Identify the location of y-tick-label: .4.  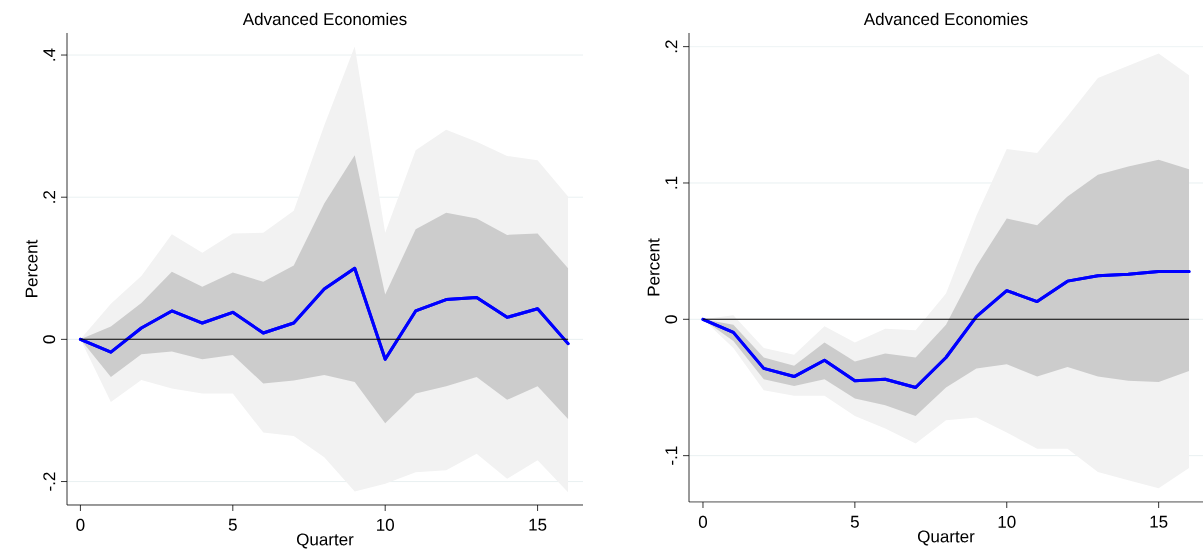
(49, 54).